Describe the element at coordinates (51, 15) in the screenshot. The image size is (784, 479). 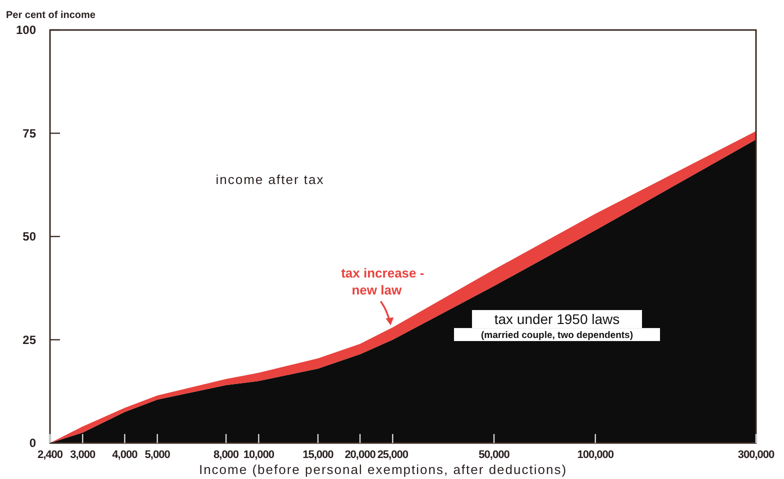
I see `y-axis-title: Per cent of income` at that location.